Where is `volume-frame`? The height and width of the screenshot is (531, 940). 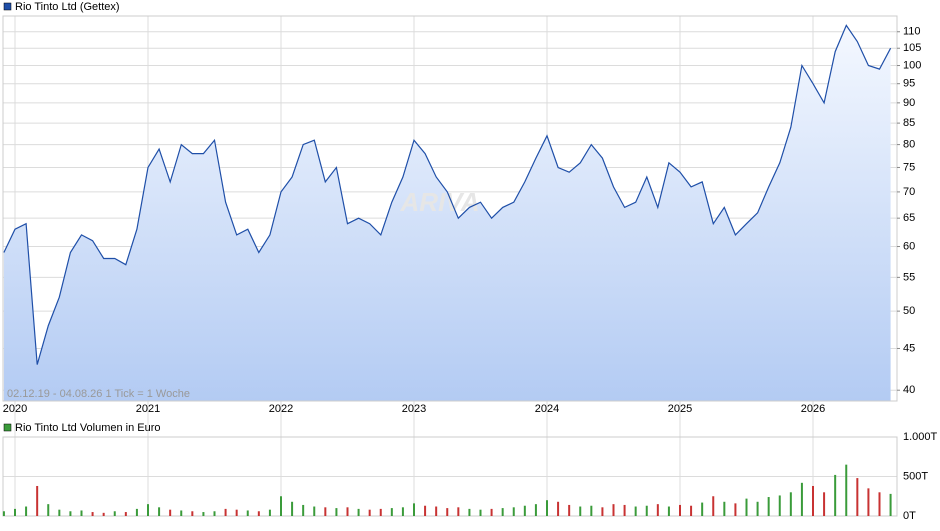 volume-frame is located at coordinates (450, 476).